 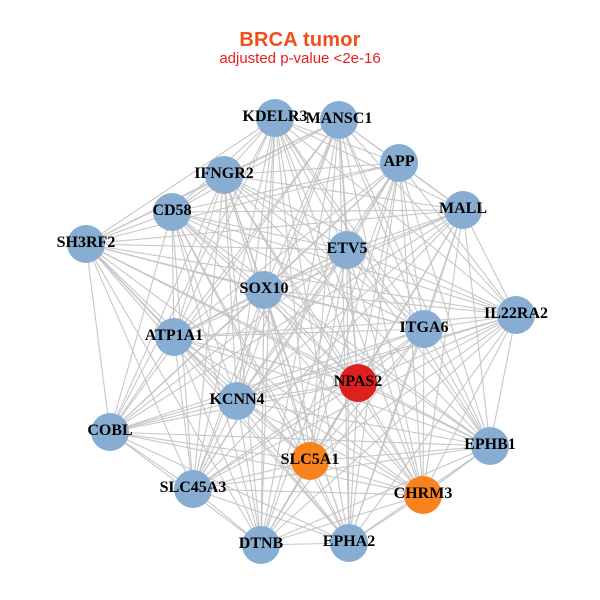 I want to click on edge-SH3RF2-DTNB, so click(x=173, y=394).